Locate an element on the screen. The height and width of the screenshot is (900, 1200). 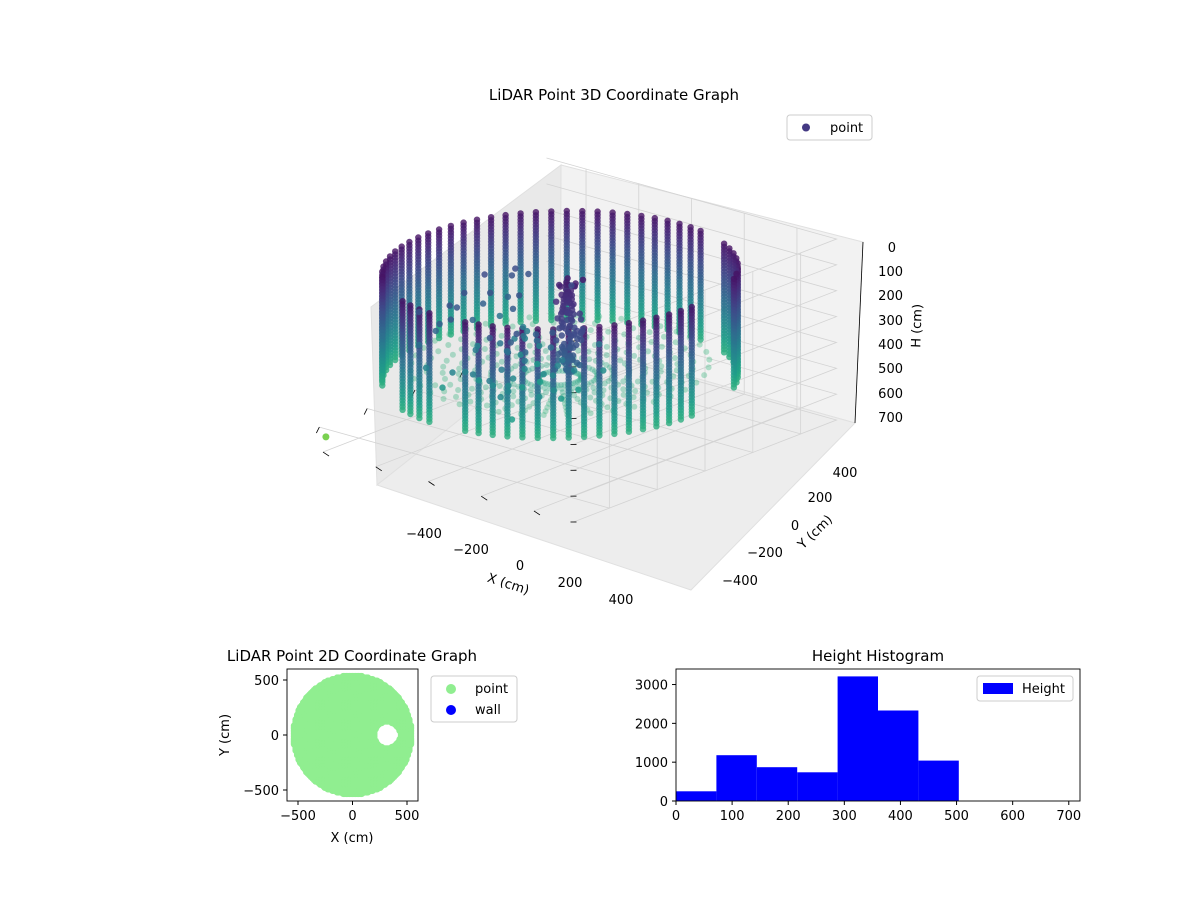
chart-3d-x-axis-label: X (cm) is located at coordinates (508, 585).